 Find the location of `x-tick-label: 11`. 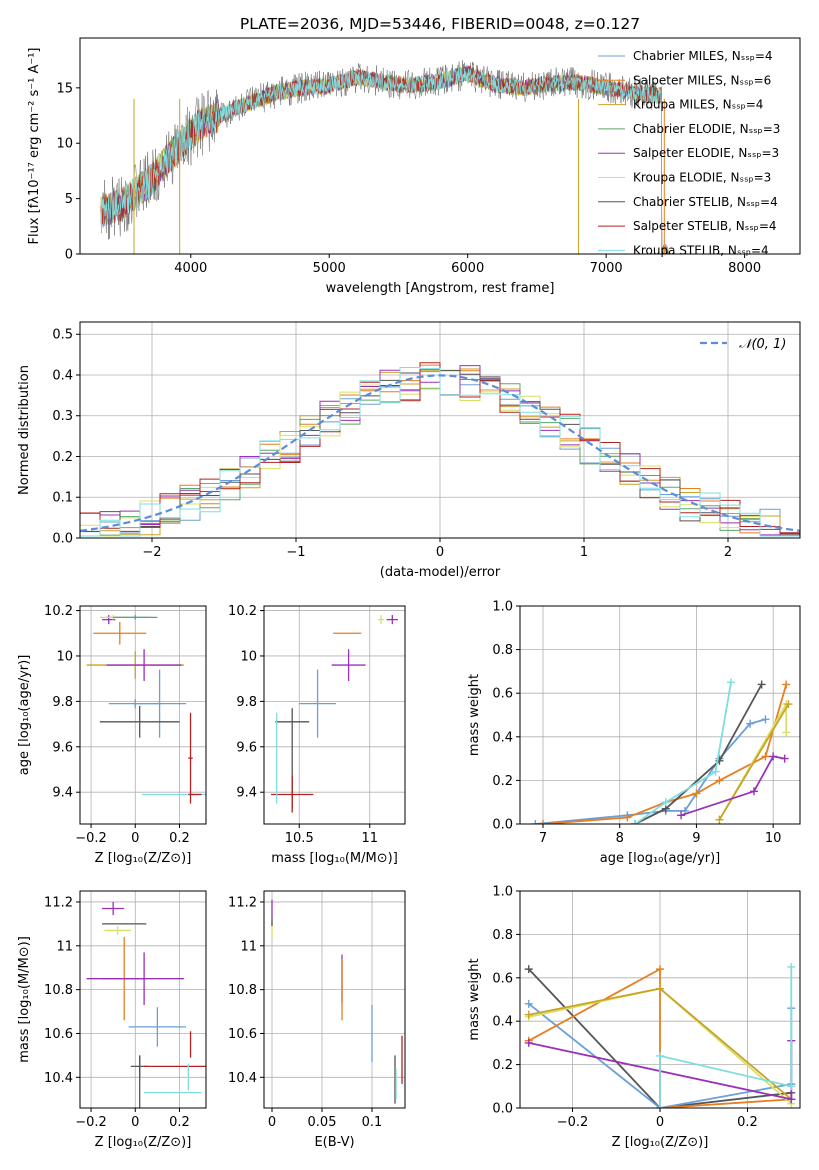

x-tick-label: 11 is located at coordinates (369, 838).